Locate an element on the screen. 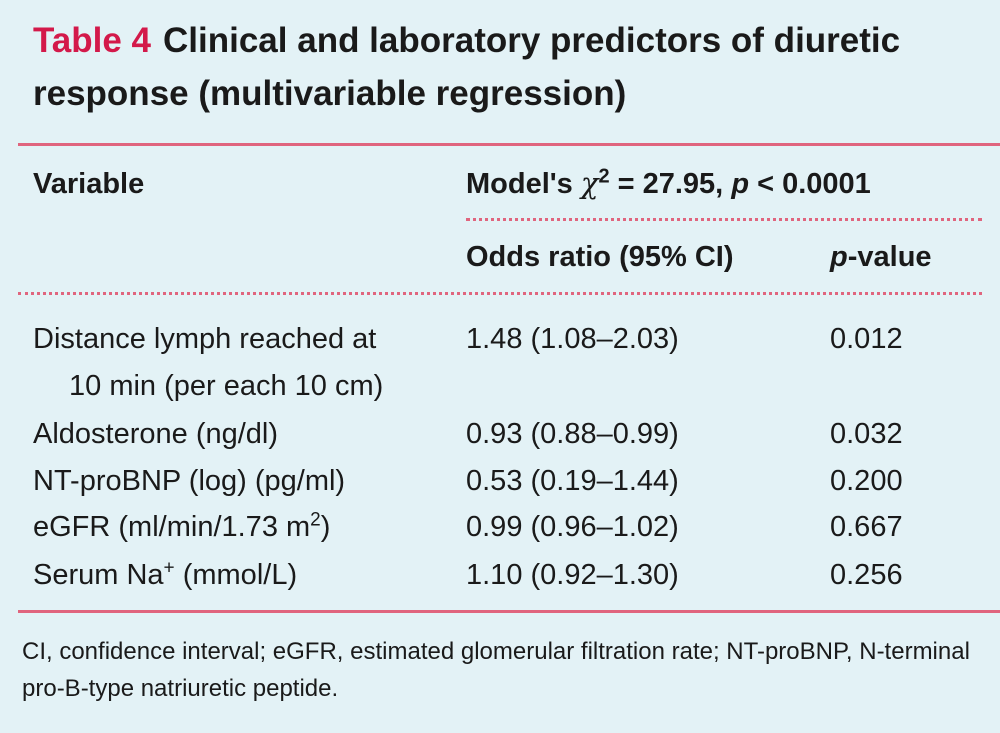 The height and width of the screenshot is (733, 1000). header-model-stats: Model's χ2 = 27.95, p < 0.0001 is located at coordinates (668, 183).